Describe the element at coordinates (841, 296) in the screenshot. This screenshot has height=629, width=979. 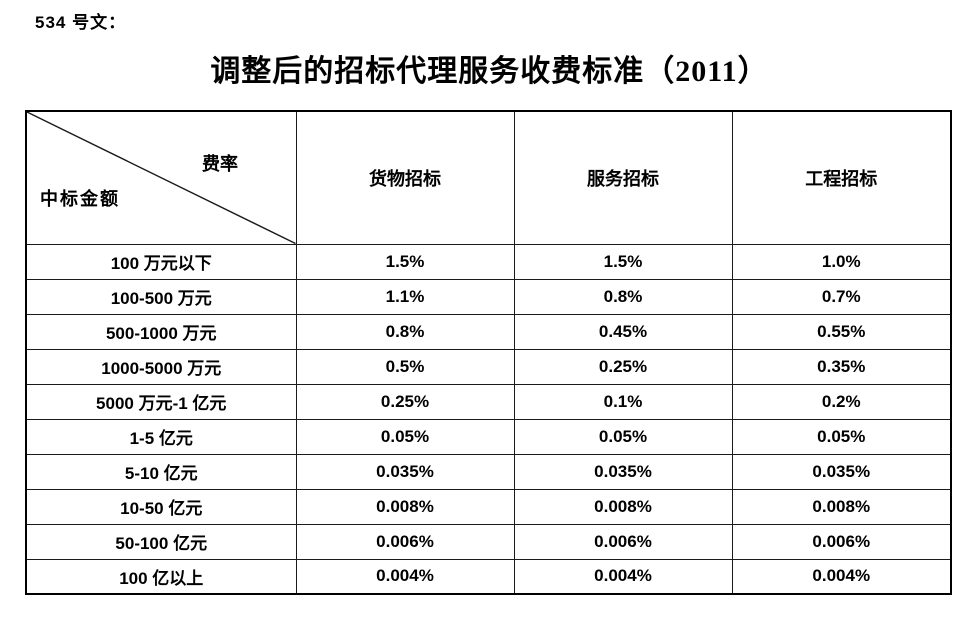
I see `fee-rate-cell: 0.7%` at that location.